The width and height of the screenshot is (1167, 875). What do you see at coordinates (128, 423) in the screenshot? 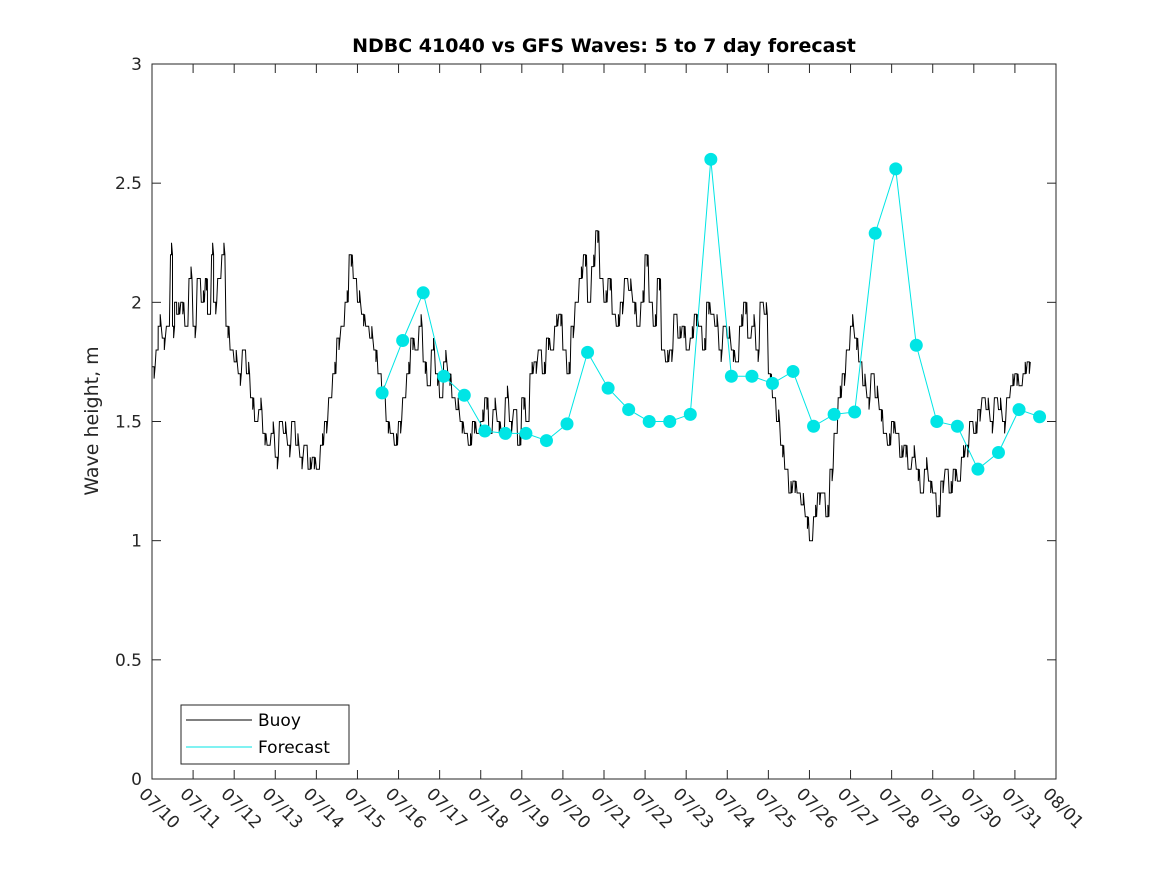
I see `y-tick-label: 1.5` at bounding box center [128, 423].